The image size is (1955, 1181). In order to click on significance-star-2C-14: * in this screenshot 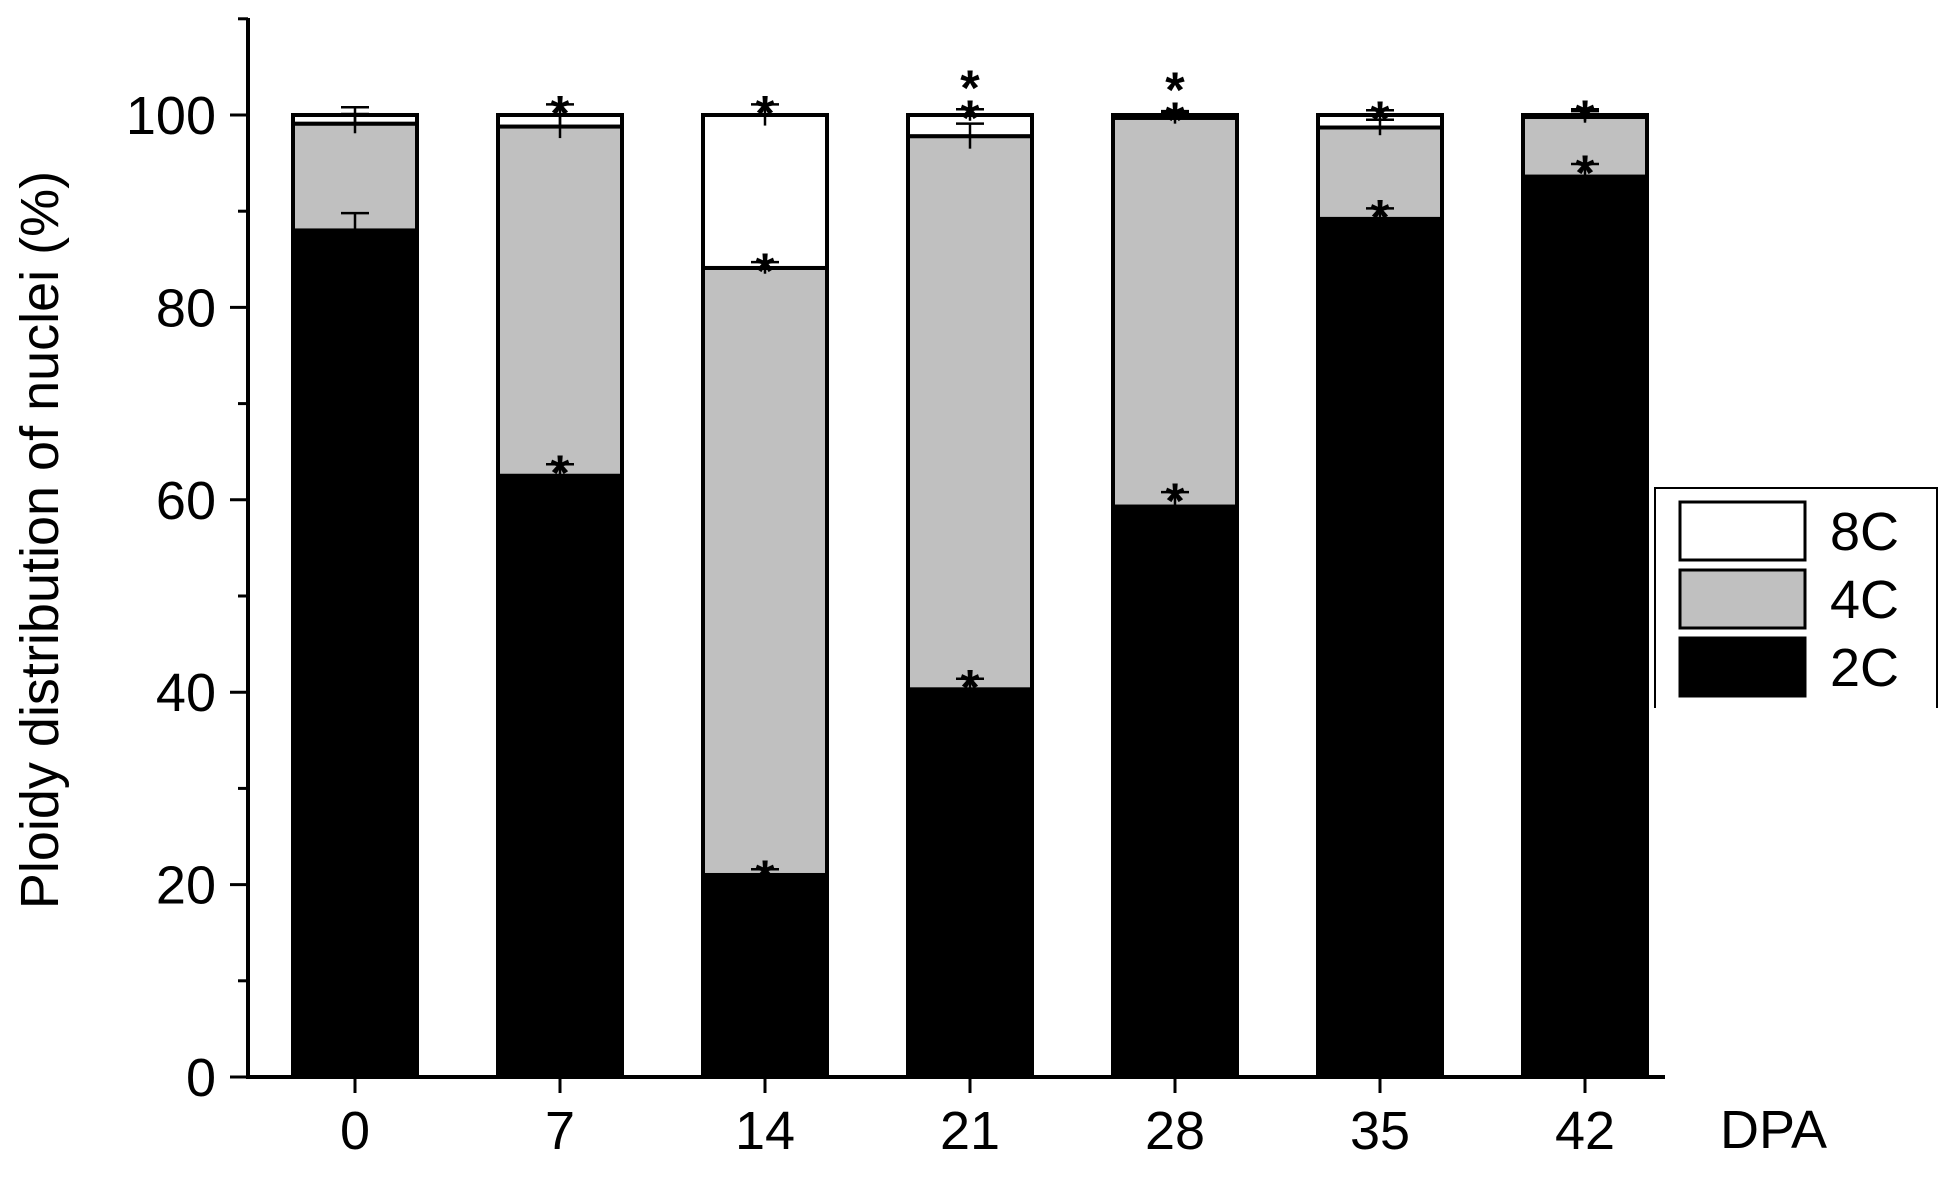, I will do `click(765, 878)`.